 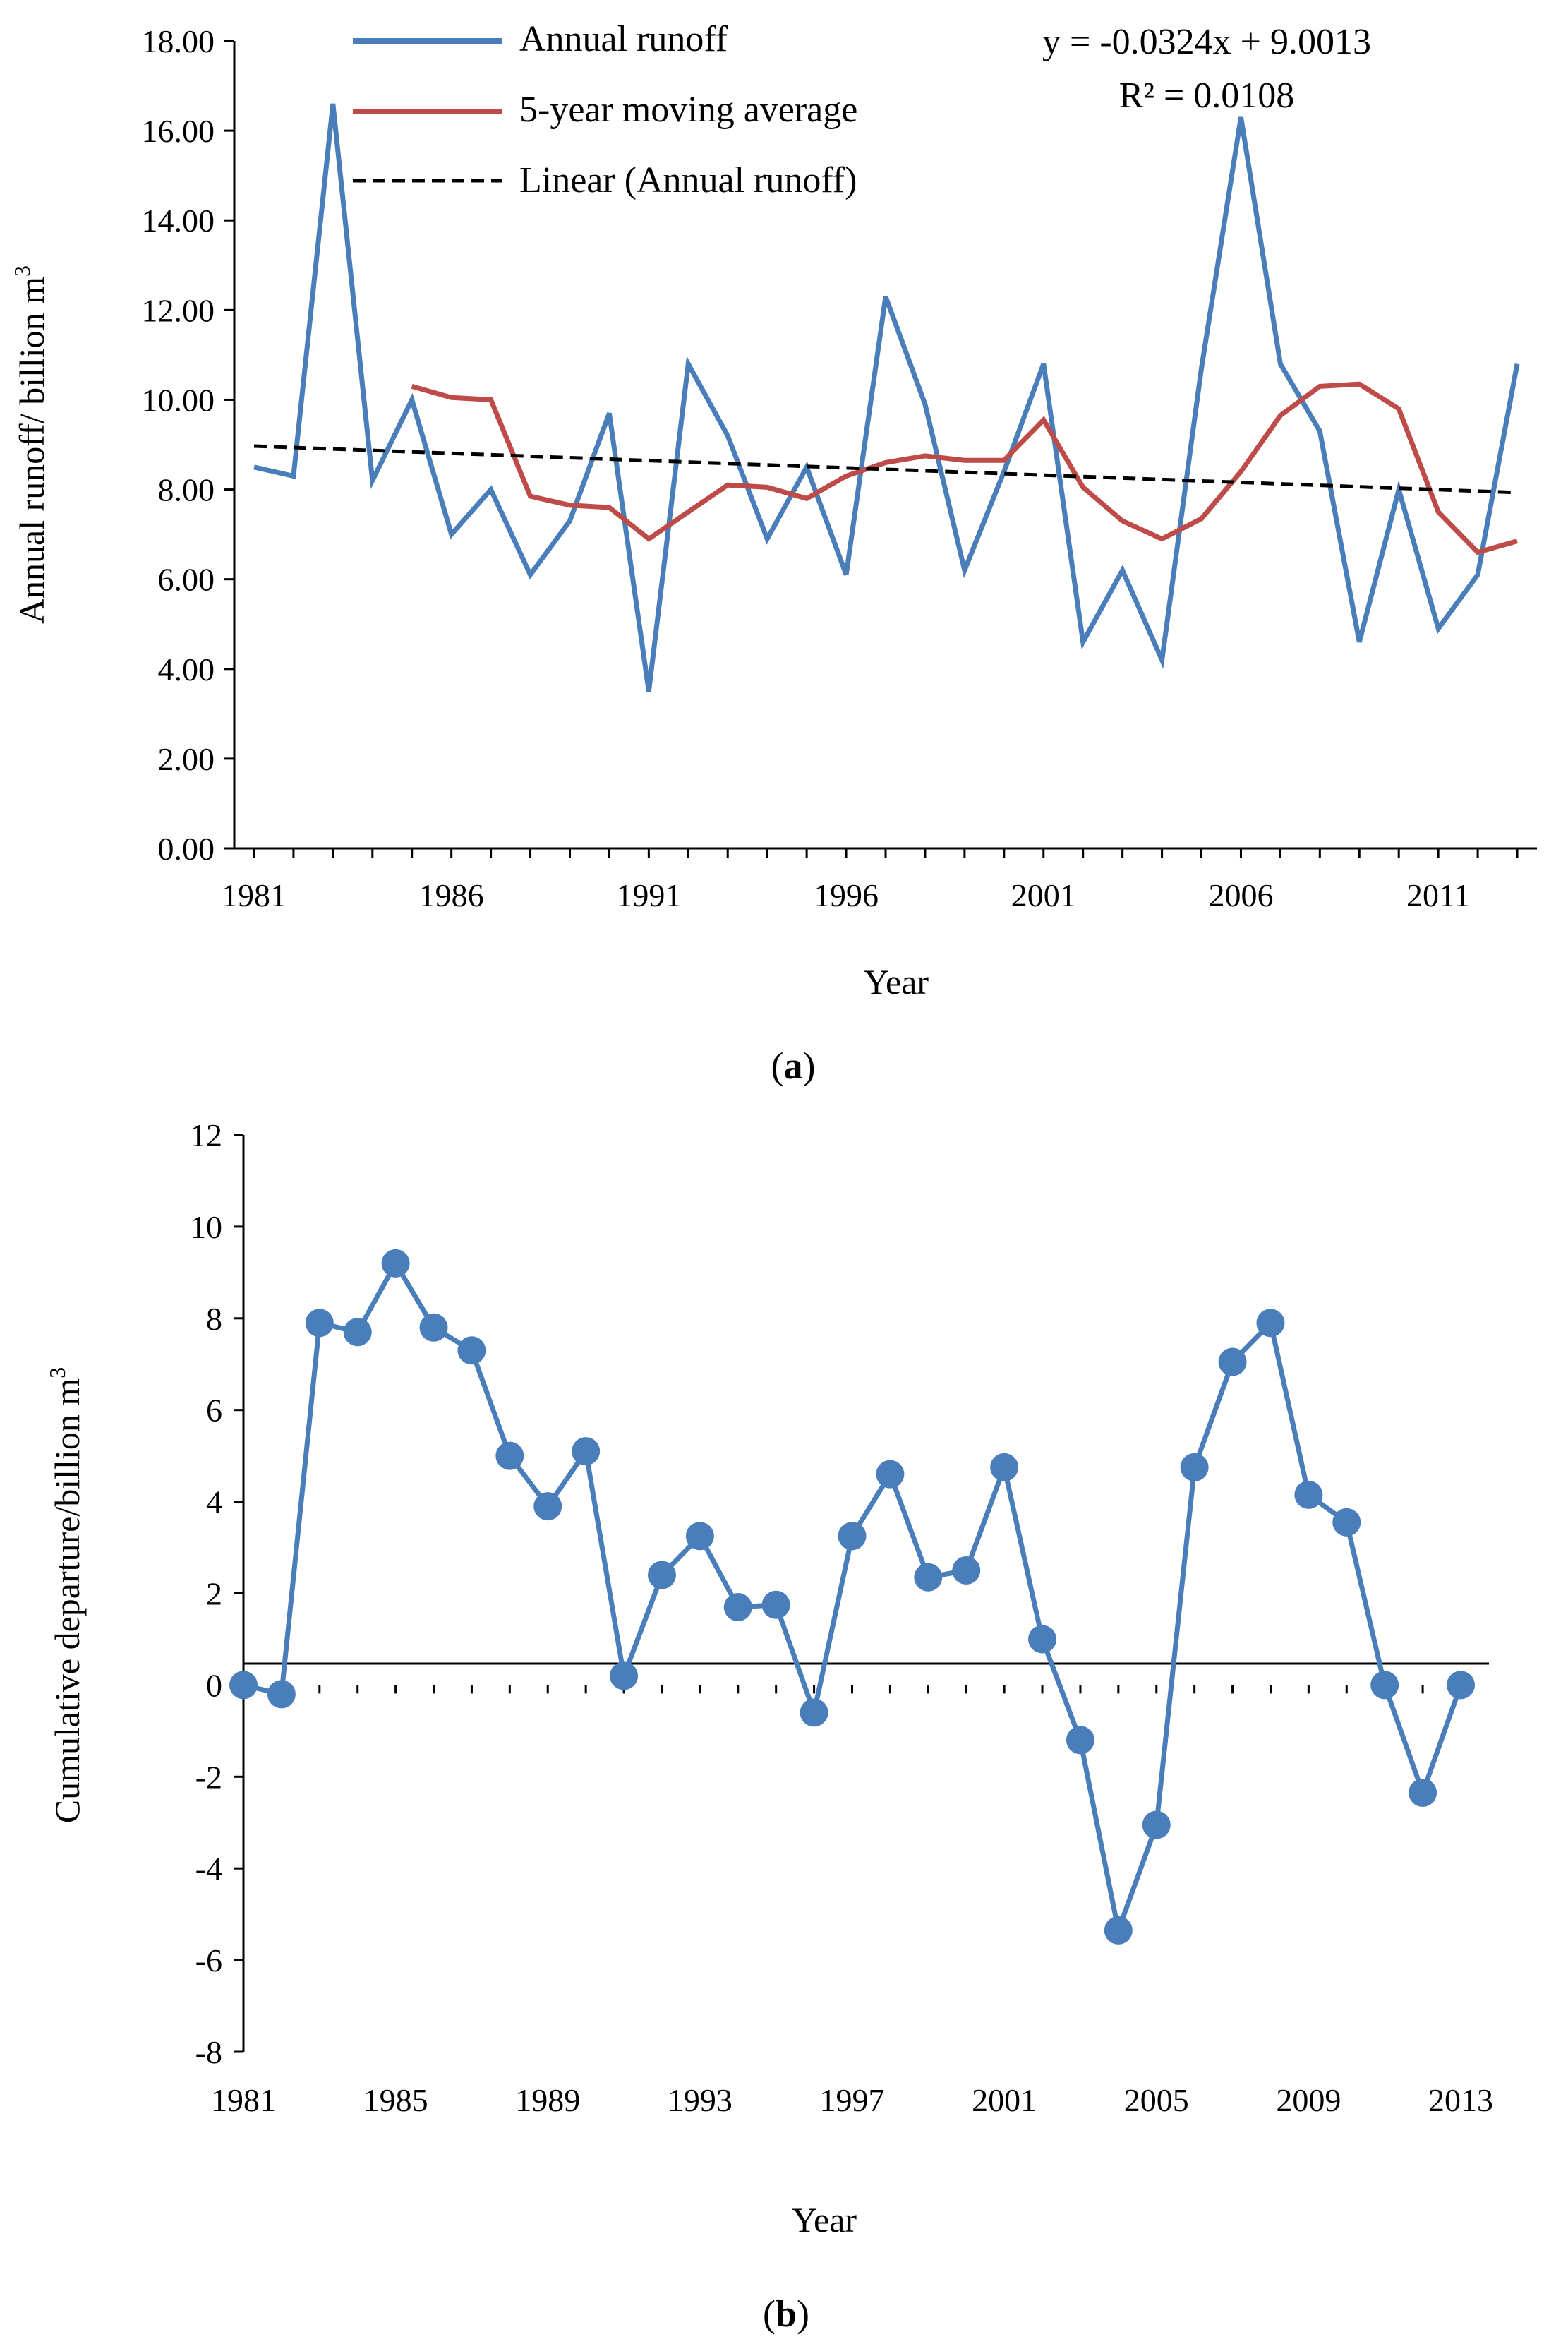 What do you see at coordinates (1309, 2100) in the screenshot?
I see `chart-b-x-tick-label: 2009` at bounding box center [1309, 2100].